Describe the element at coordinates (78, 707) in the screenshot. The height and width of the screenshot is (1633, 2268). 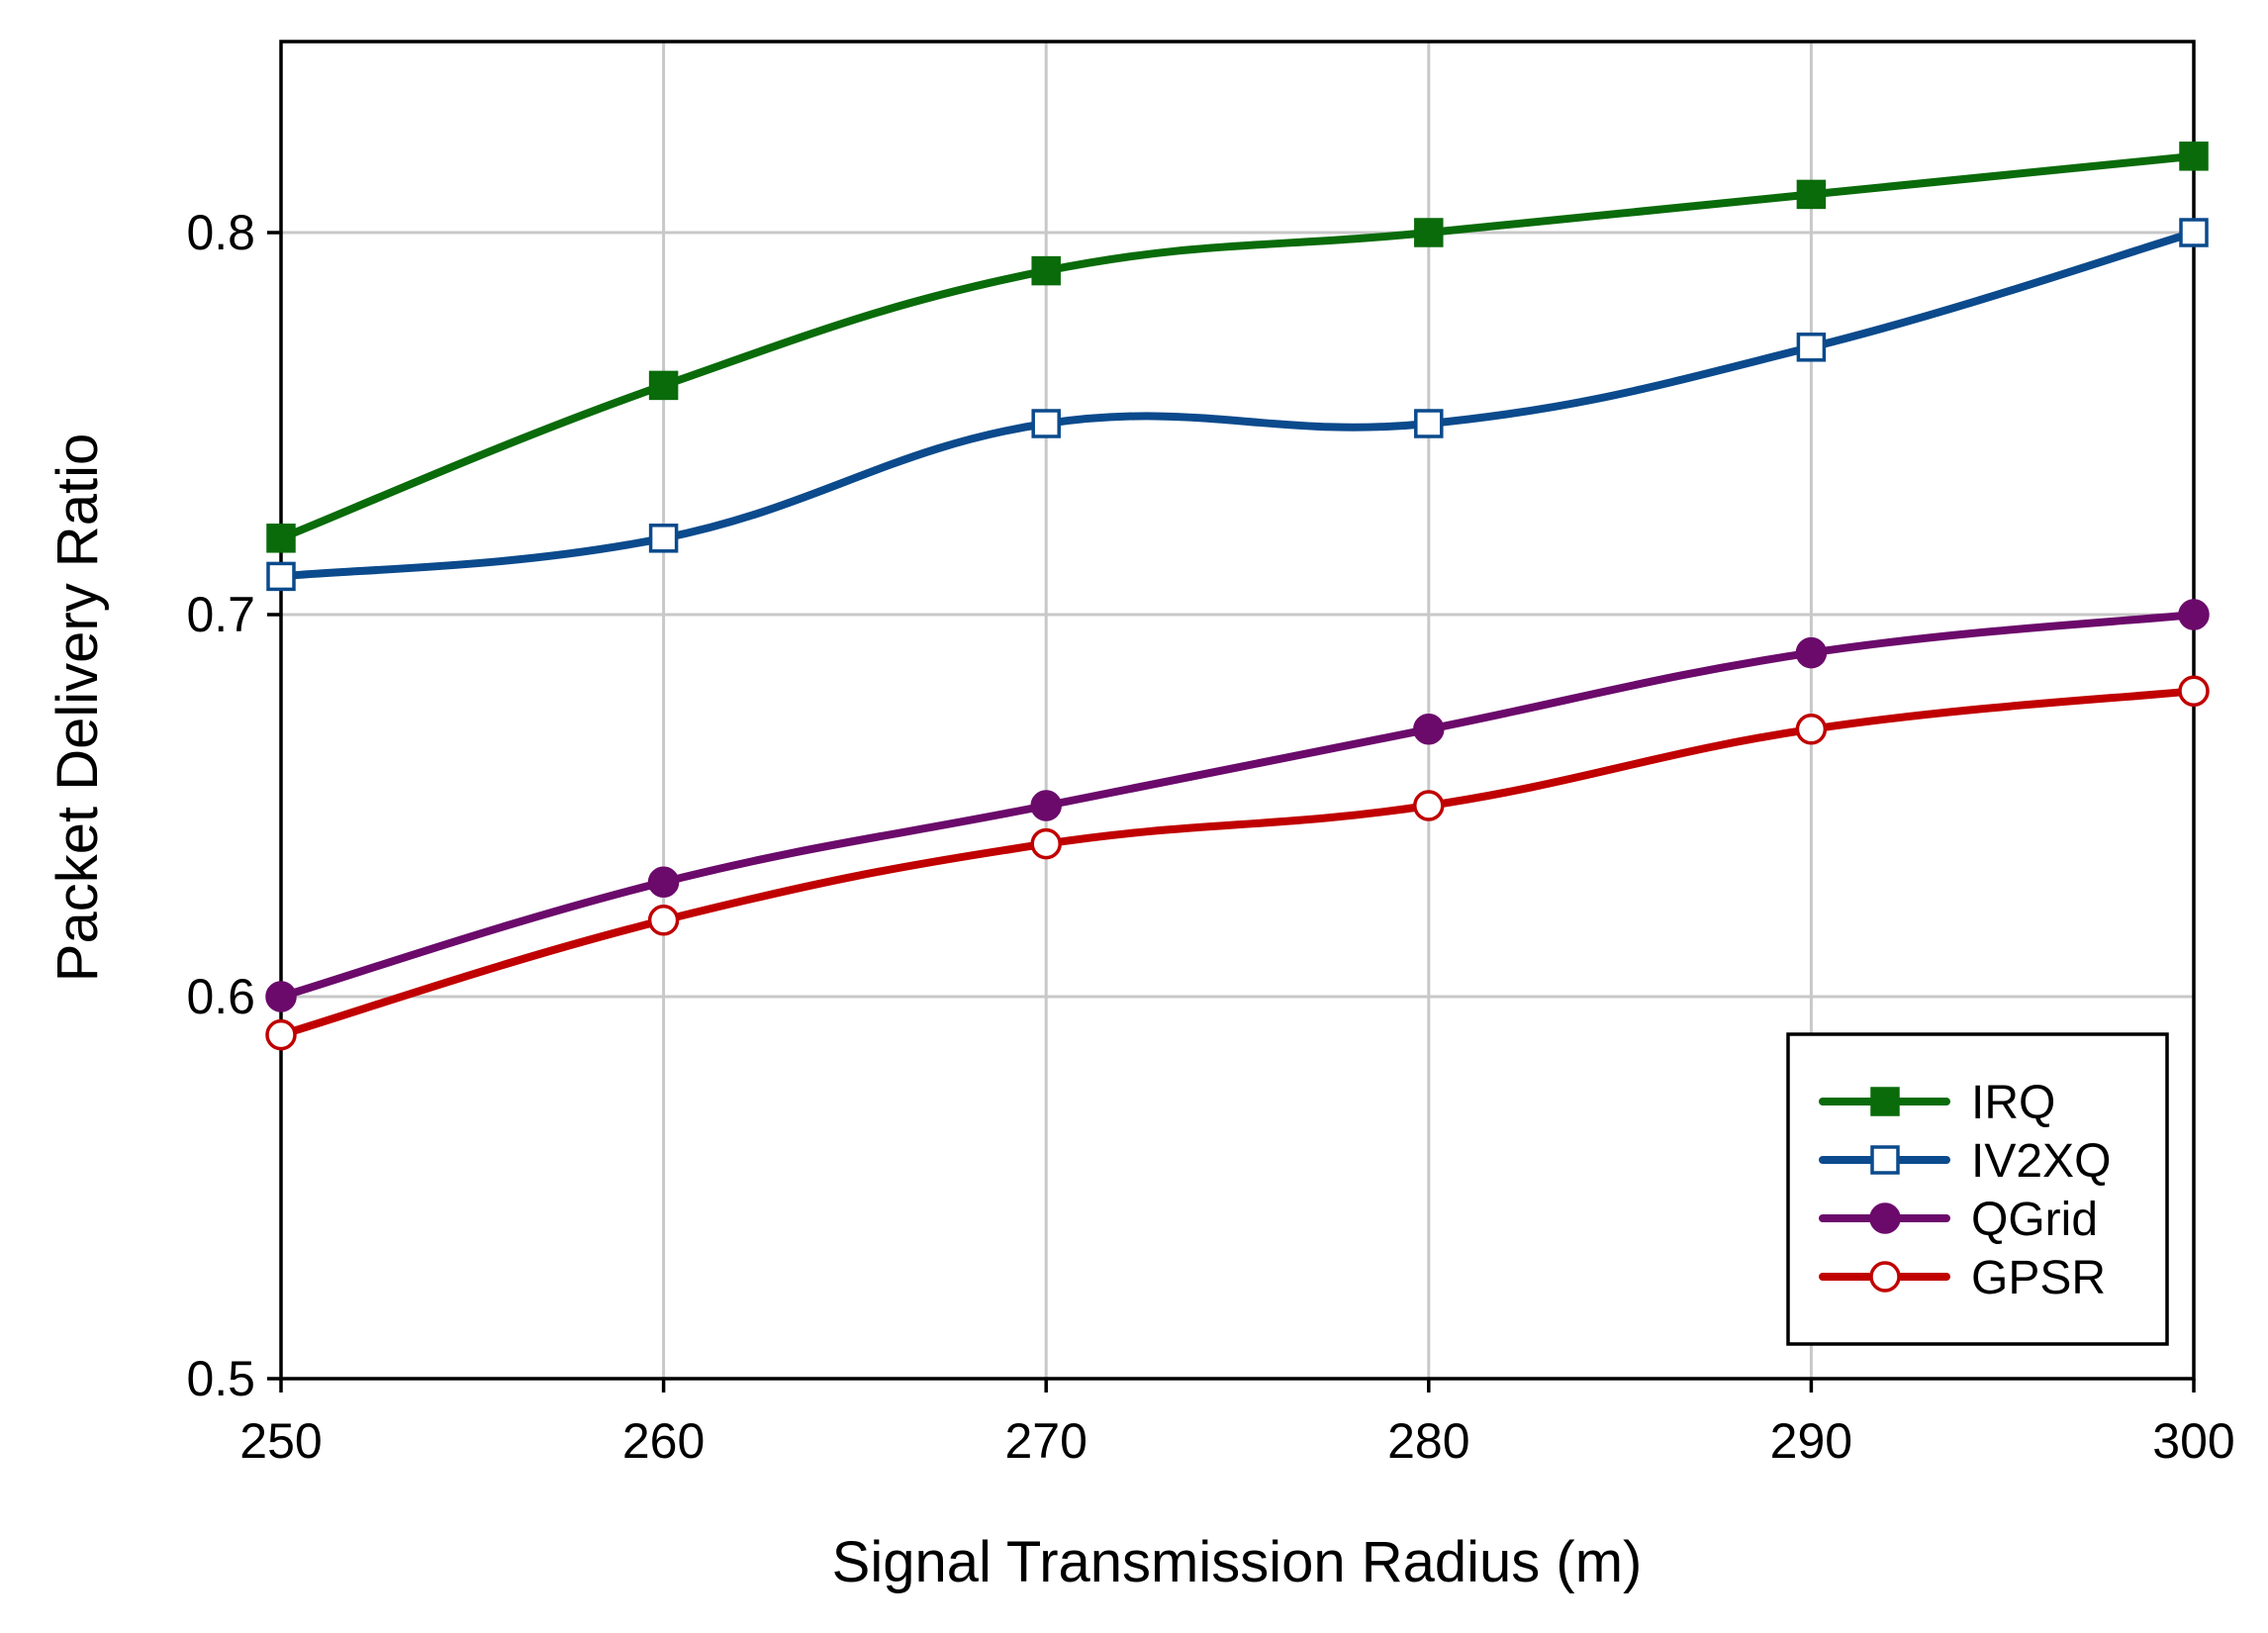
I see `y-axis-title: Packet Delivery Ratio` at that location.